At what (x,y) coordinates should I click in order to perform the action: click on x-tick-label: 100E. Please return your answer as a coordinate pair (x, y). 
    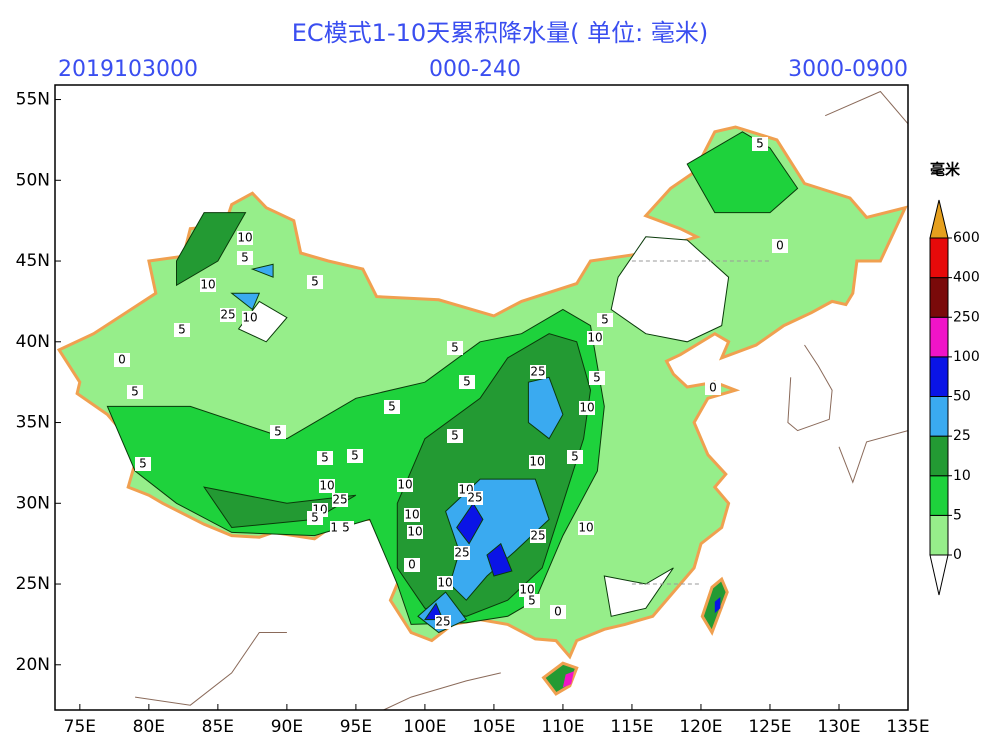
    Looking at the image, I should click on (424, 727).